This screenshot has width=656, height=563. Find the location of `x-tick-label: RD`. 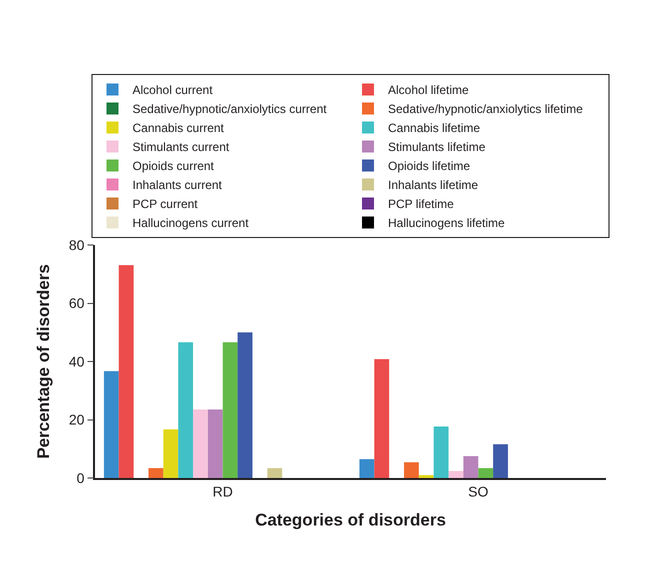

x-tick-label: RD is located at coordinates (222, 492).